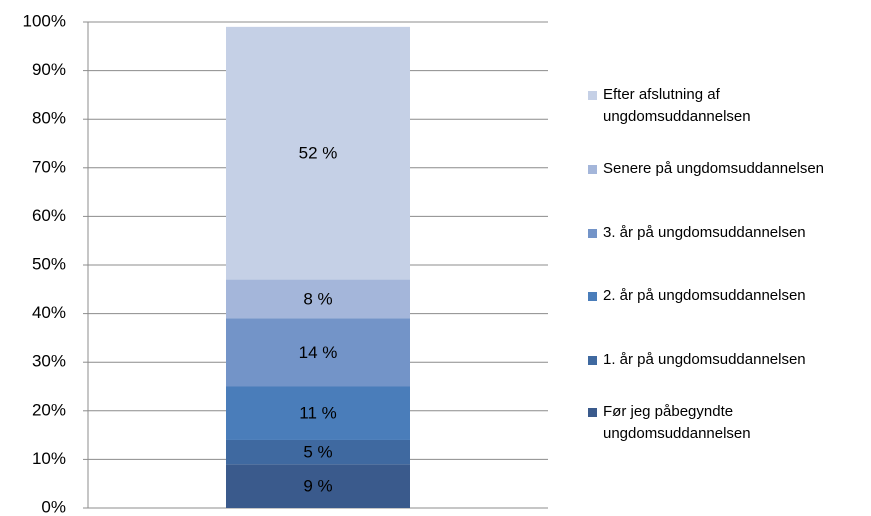 The image size is (871, 516). What do you see at coordinates (704, 232) in the screenshot?
I see `legend-label: 3. år på ungdomsuddannelsen` at bounding box center [704, 232].